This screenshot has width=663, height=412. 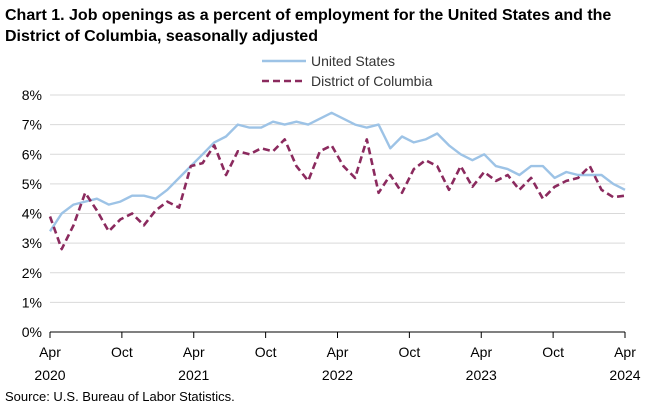 What do you see at coordinates (337, 375) in the screenshot?
I see `x-tick-year-label: 2022` at bounding box center [337, 375].